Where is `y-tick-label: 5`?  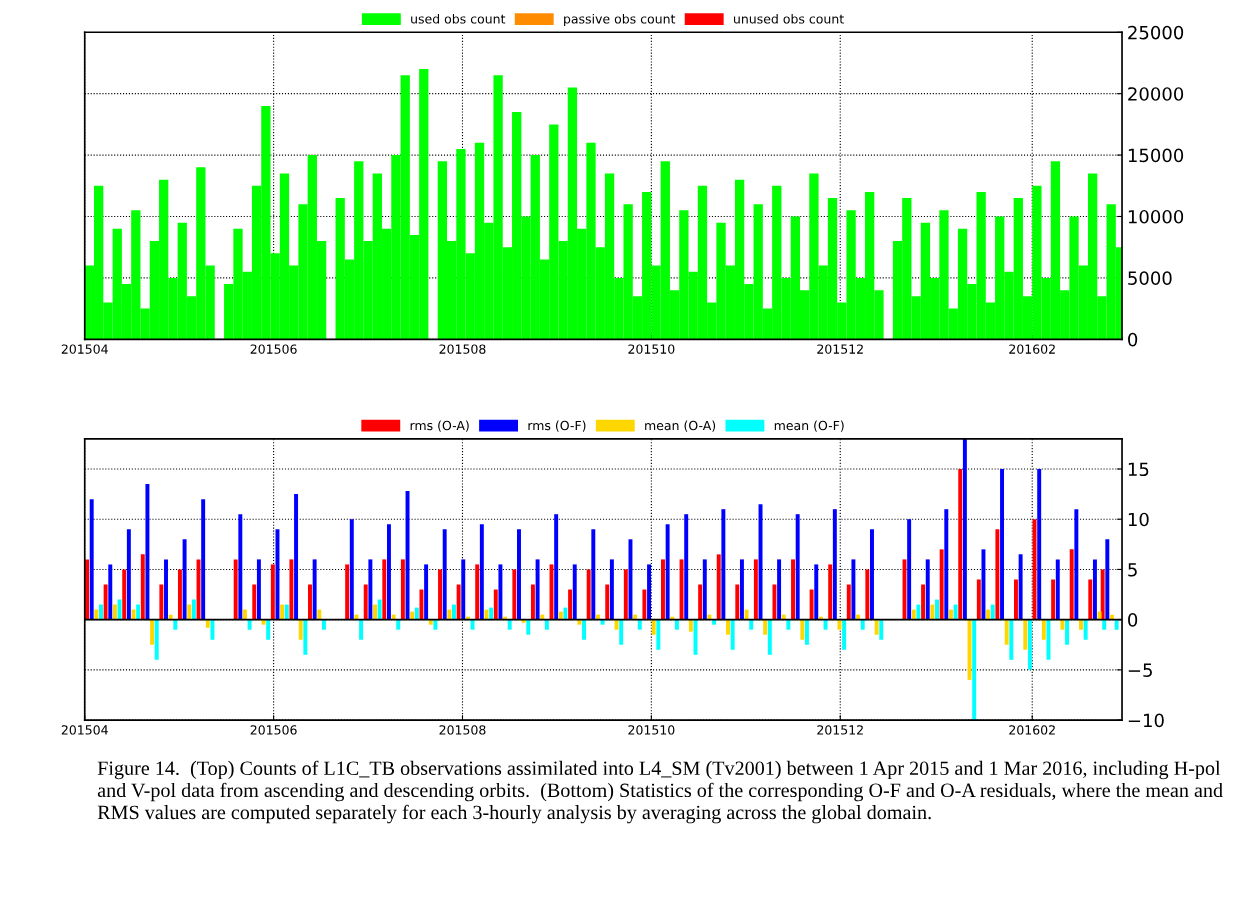
y-tick-label: 5 is located at coordinates (1132, 570).